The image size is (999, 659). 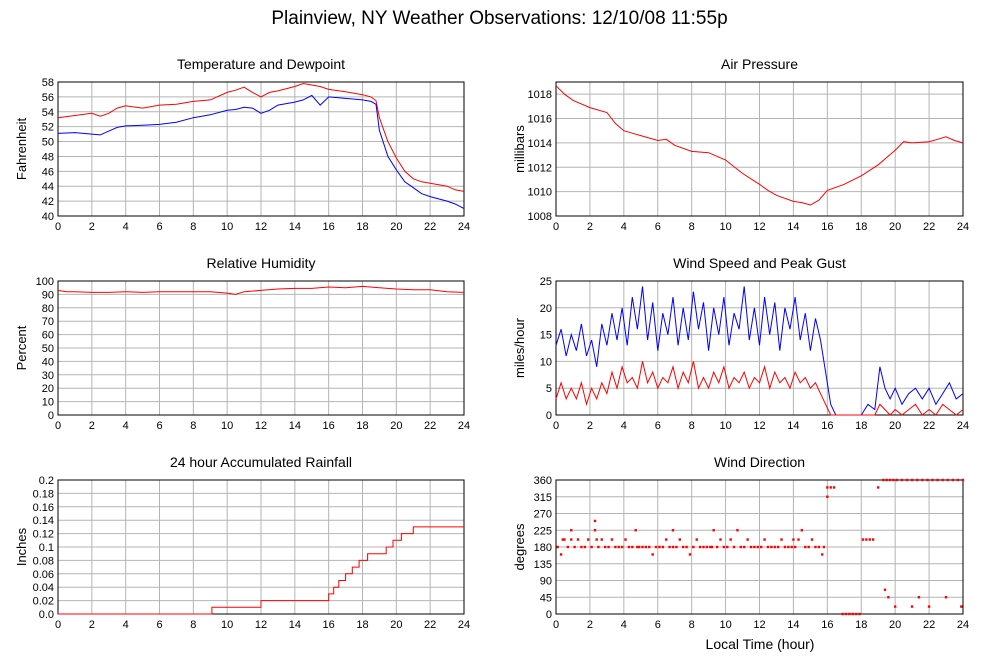 I want to click on y-tick-label: 1018, so click(x=540, y=95).